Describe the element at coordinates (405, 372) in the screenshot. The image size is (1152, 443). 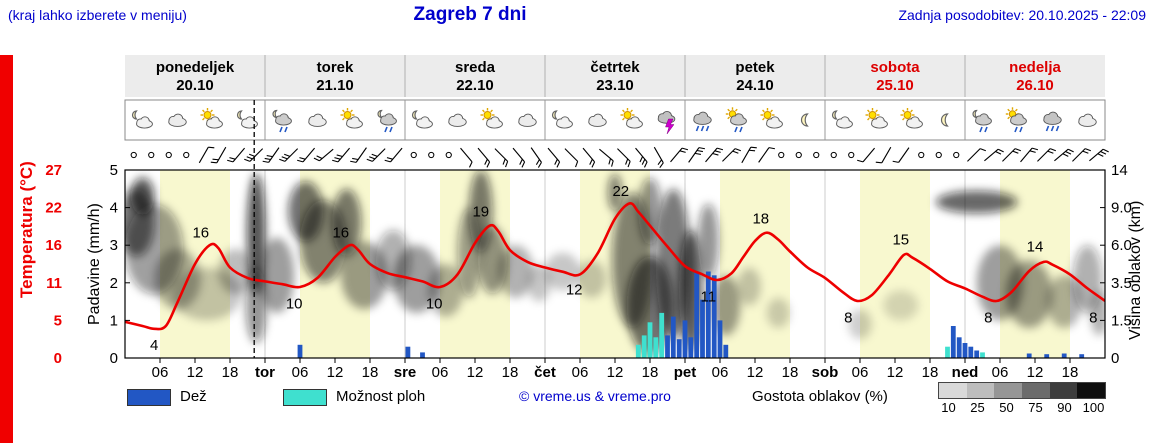
I see `day-abbr: sre` at that location.